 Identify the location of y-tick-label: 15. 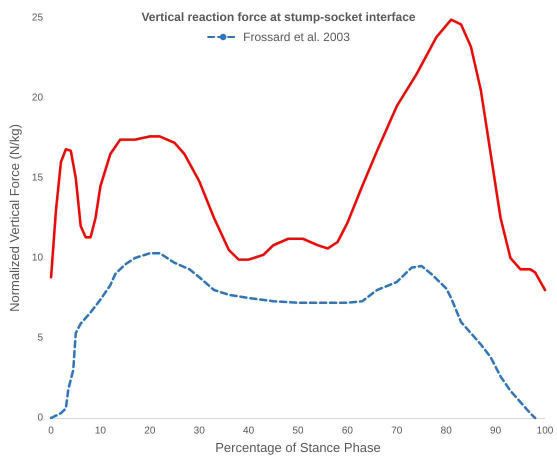
(38, 178).